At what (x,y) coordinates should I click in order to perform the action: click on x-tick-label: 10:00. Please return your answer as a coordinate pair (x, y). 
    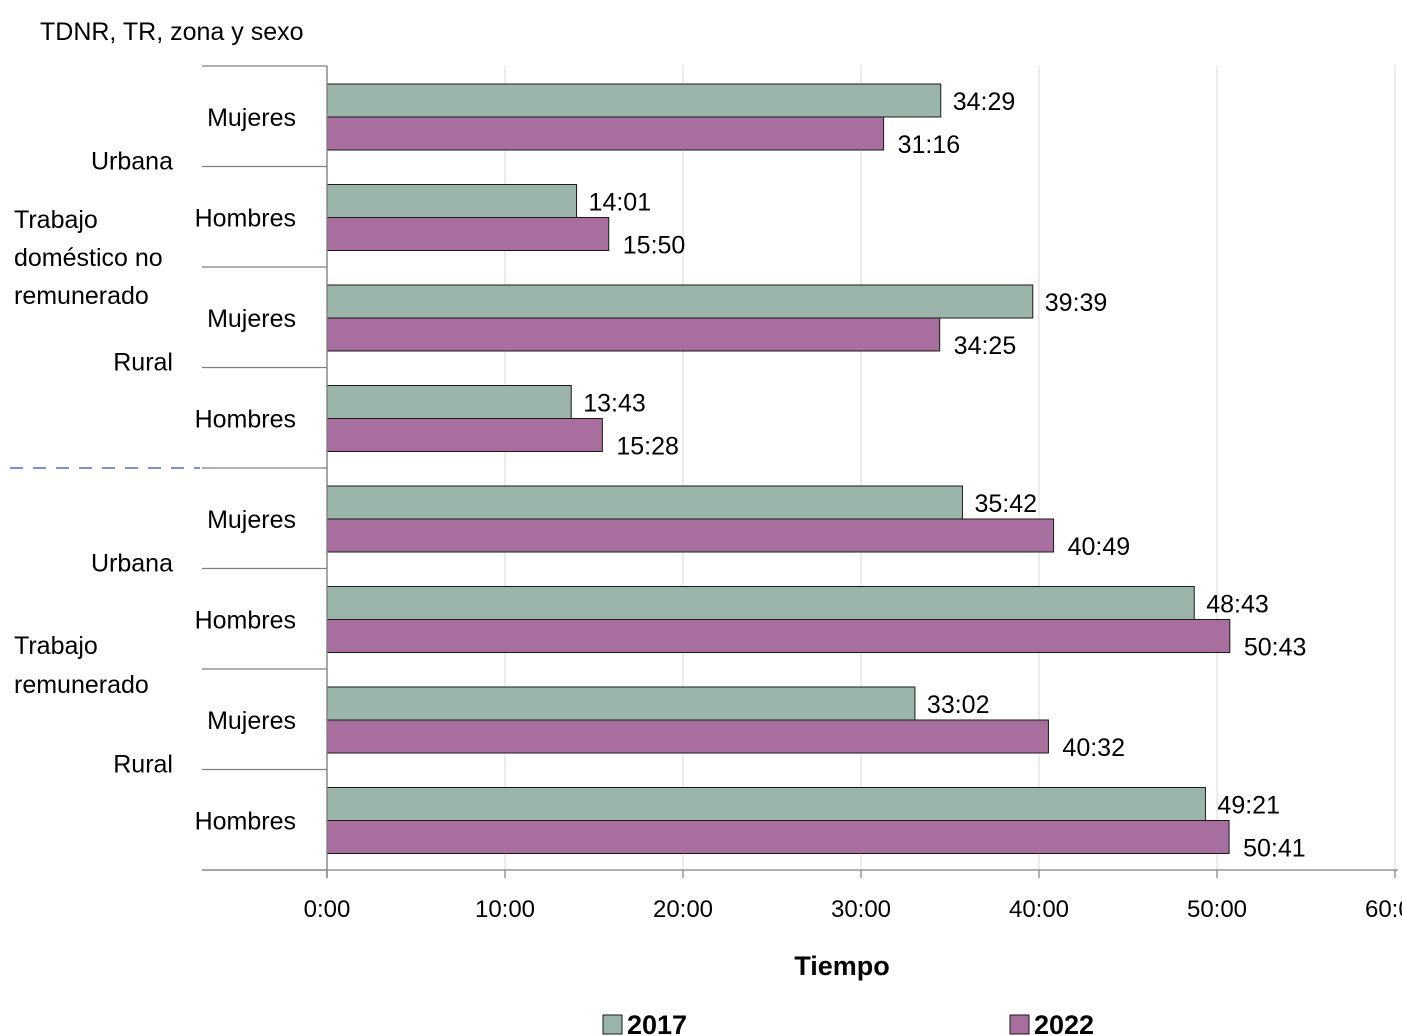
    Looking at the image, I should click on (505, 909).